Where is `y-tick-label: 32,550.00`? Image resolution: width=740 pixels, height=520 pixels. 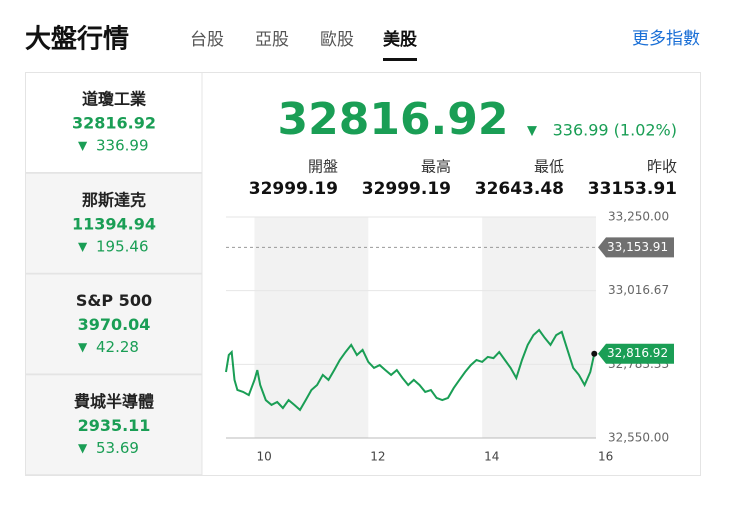 y-tick-label: 32,550.00 is located at coordinates (638, 438).